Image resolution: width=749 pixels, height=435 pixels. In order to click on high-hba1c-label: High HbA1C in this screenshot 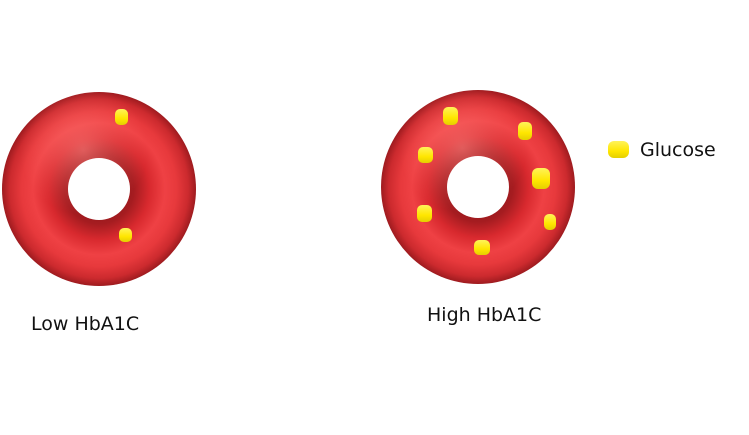, I will do `click(484, 315)`.